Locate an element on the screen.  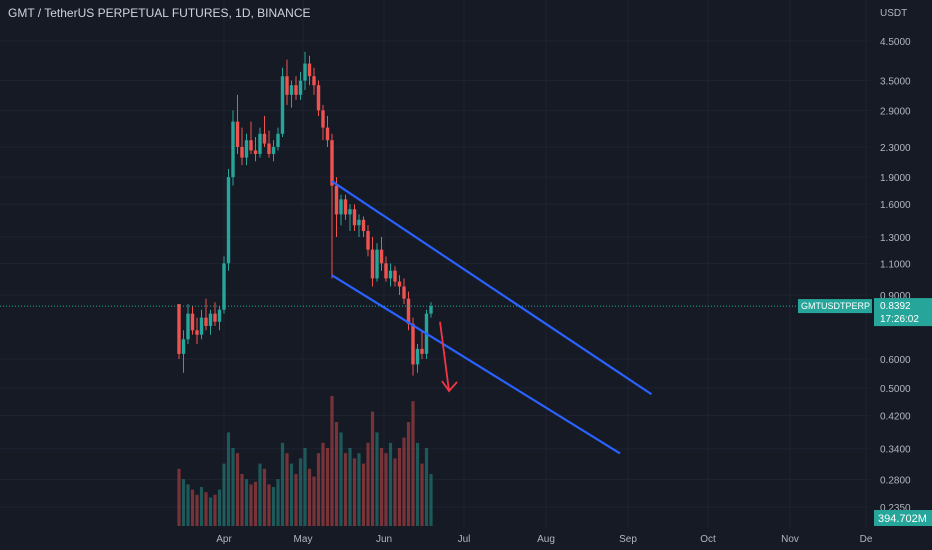
price-label: 0.8392 is located at coordinates (895, 306).